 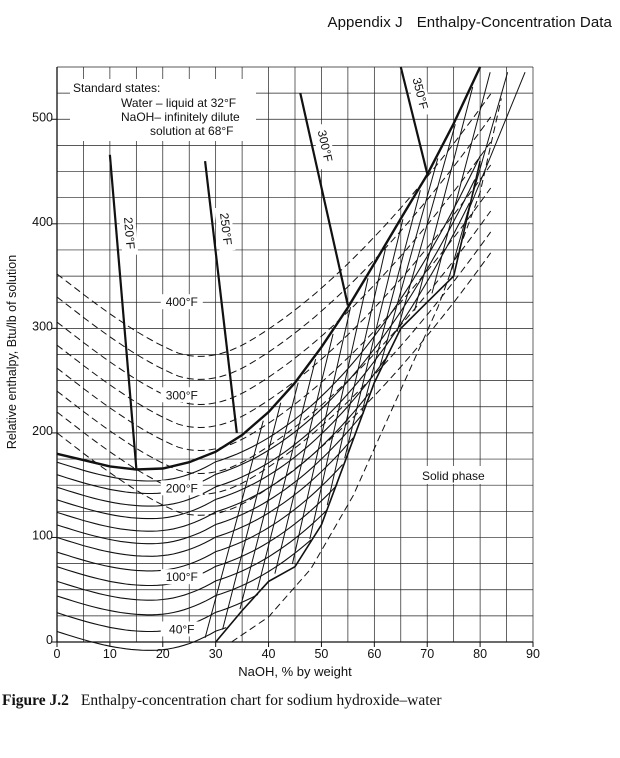 I want to click on boiling-line-label: 220°F, so click(x=129, y=233).